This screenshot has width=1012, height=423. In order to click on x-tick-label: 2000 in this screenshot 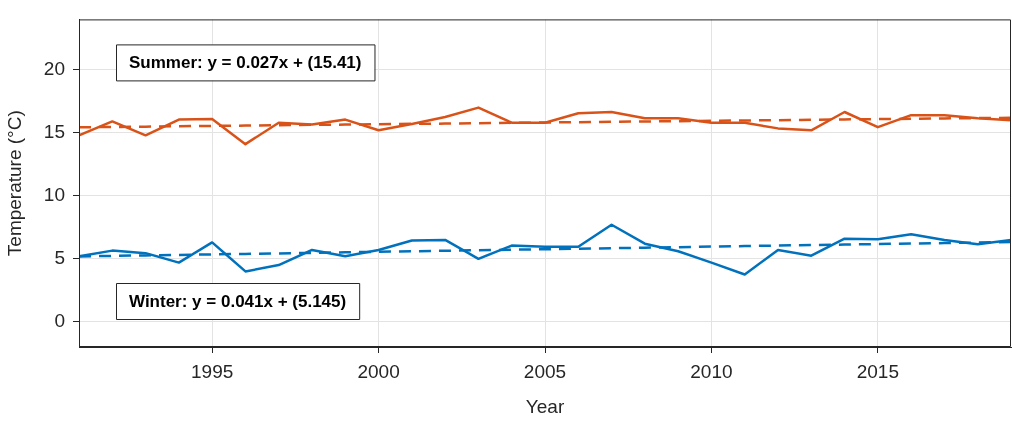, I will do `click(378, 371)`.